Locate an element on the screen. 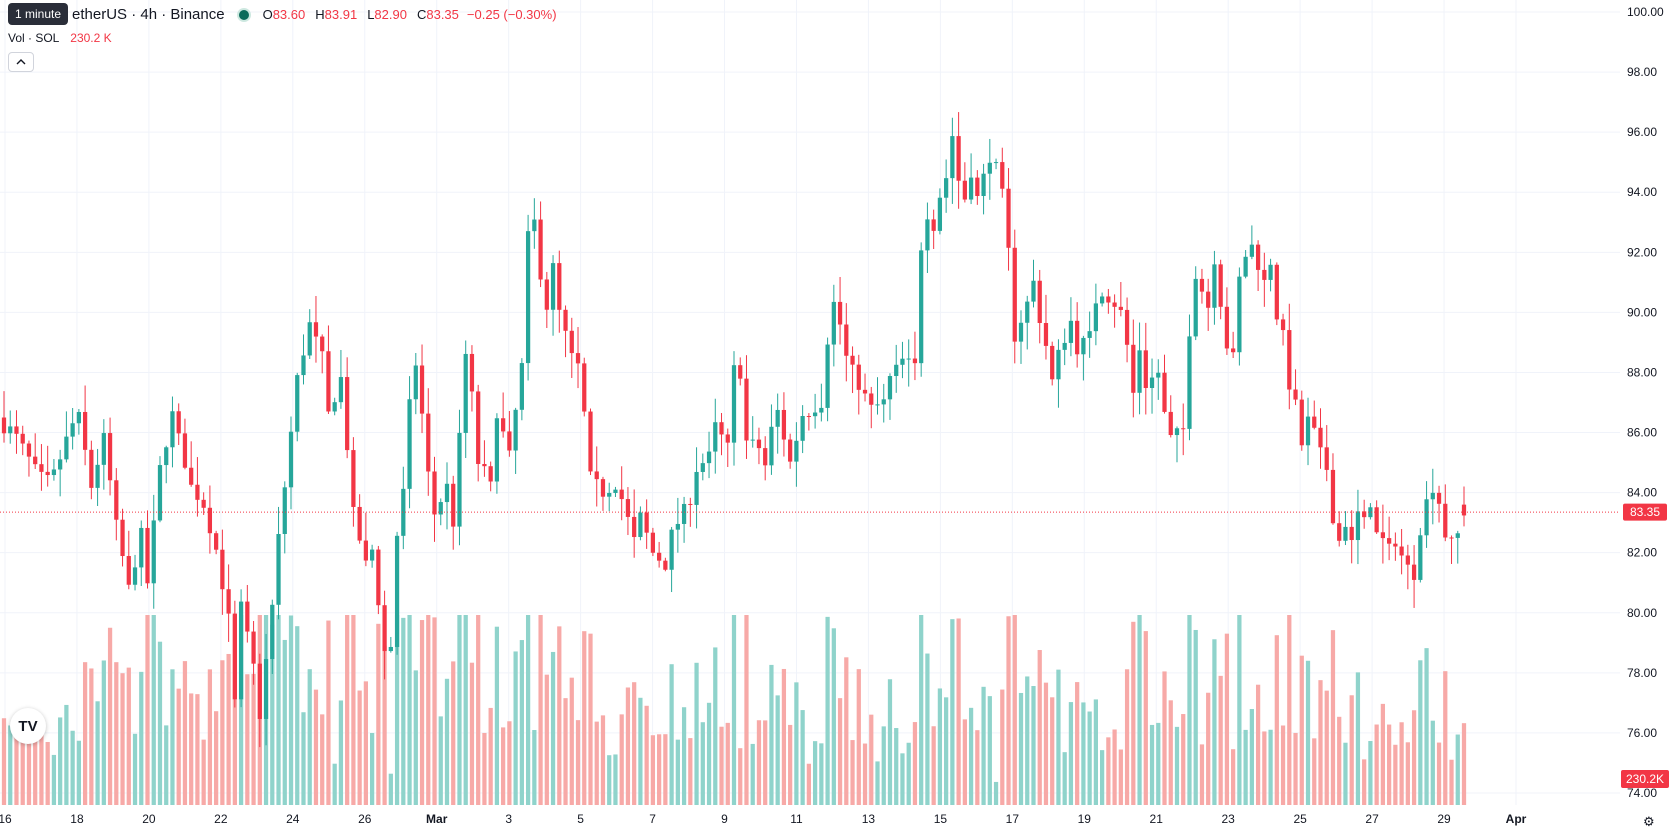  close-value: 83.35 is located at coordinates (442, 14).